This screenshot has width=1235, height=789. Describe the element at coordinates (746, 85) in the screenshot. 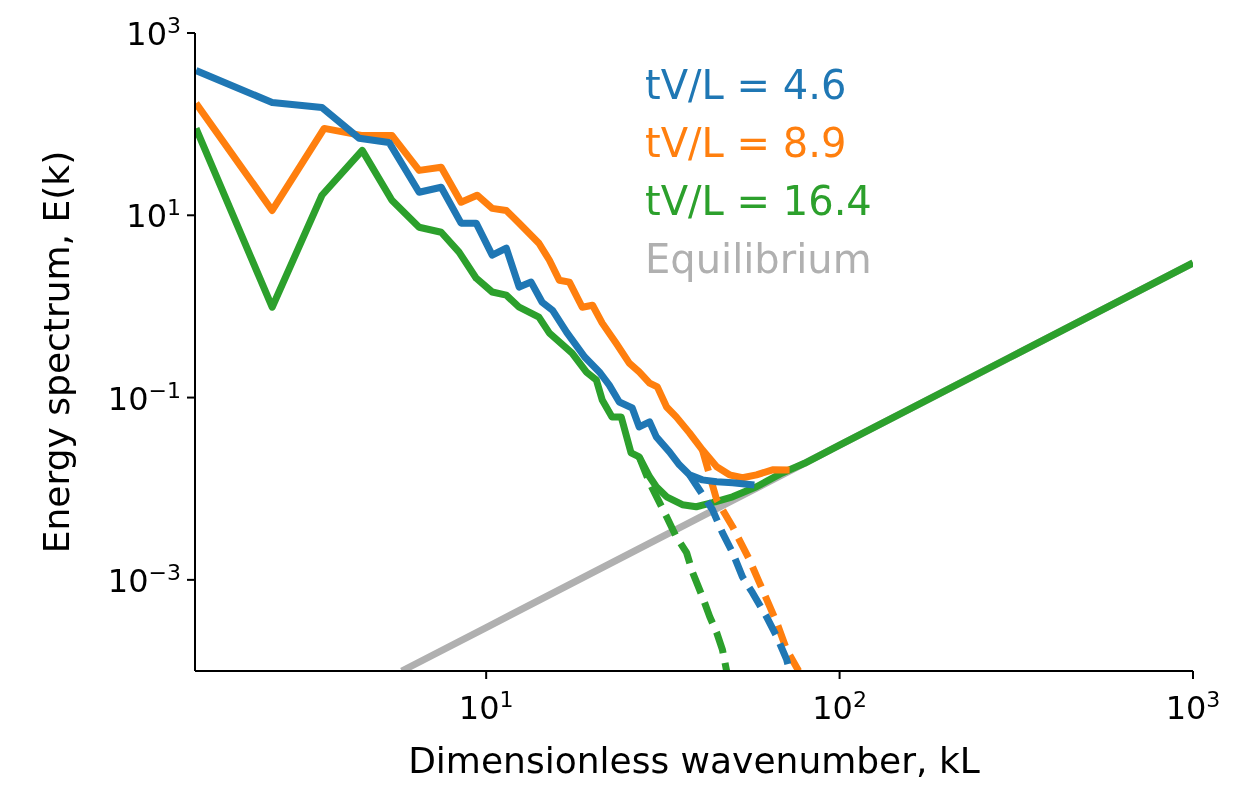

I see `text: tV/L = 4.6` at that location.